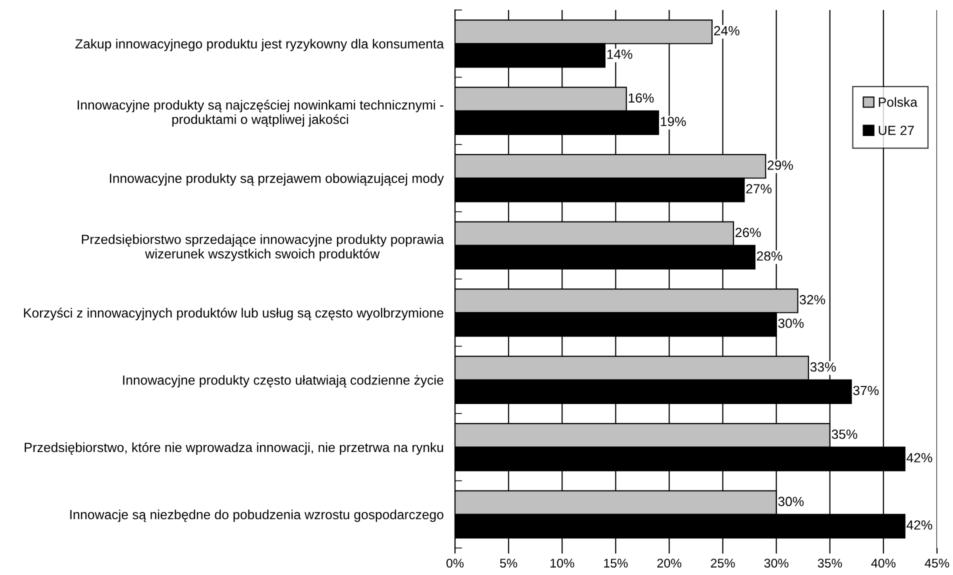 This screenshot has width=953, height=575. What do you see at coordinates (641, 98) in the screenshot?
I see `data-label: 16%` at bounding box center [641, 98].